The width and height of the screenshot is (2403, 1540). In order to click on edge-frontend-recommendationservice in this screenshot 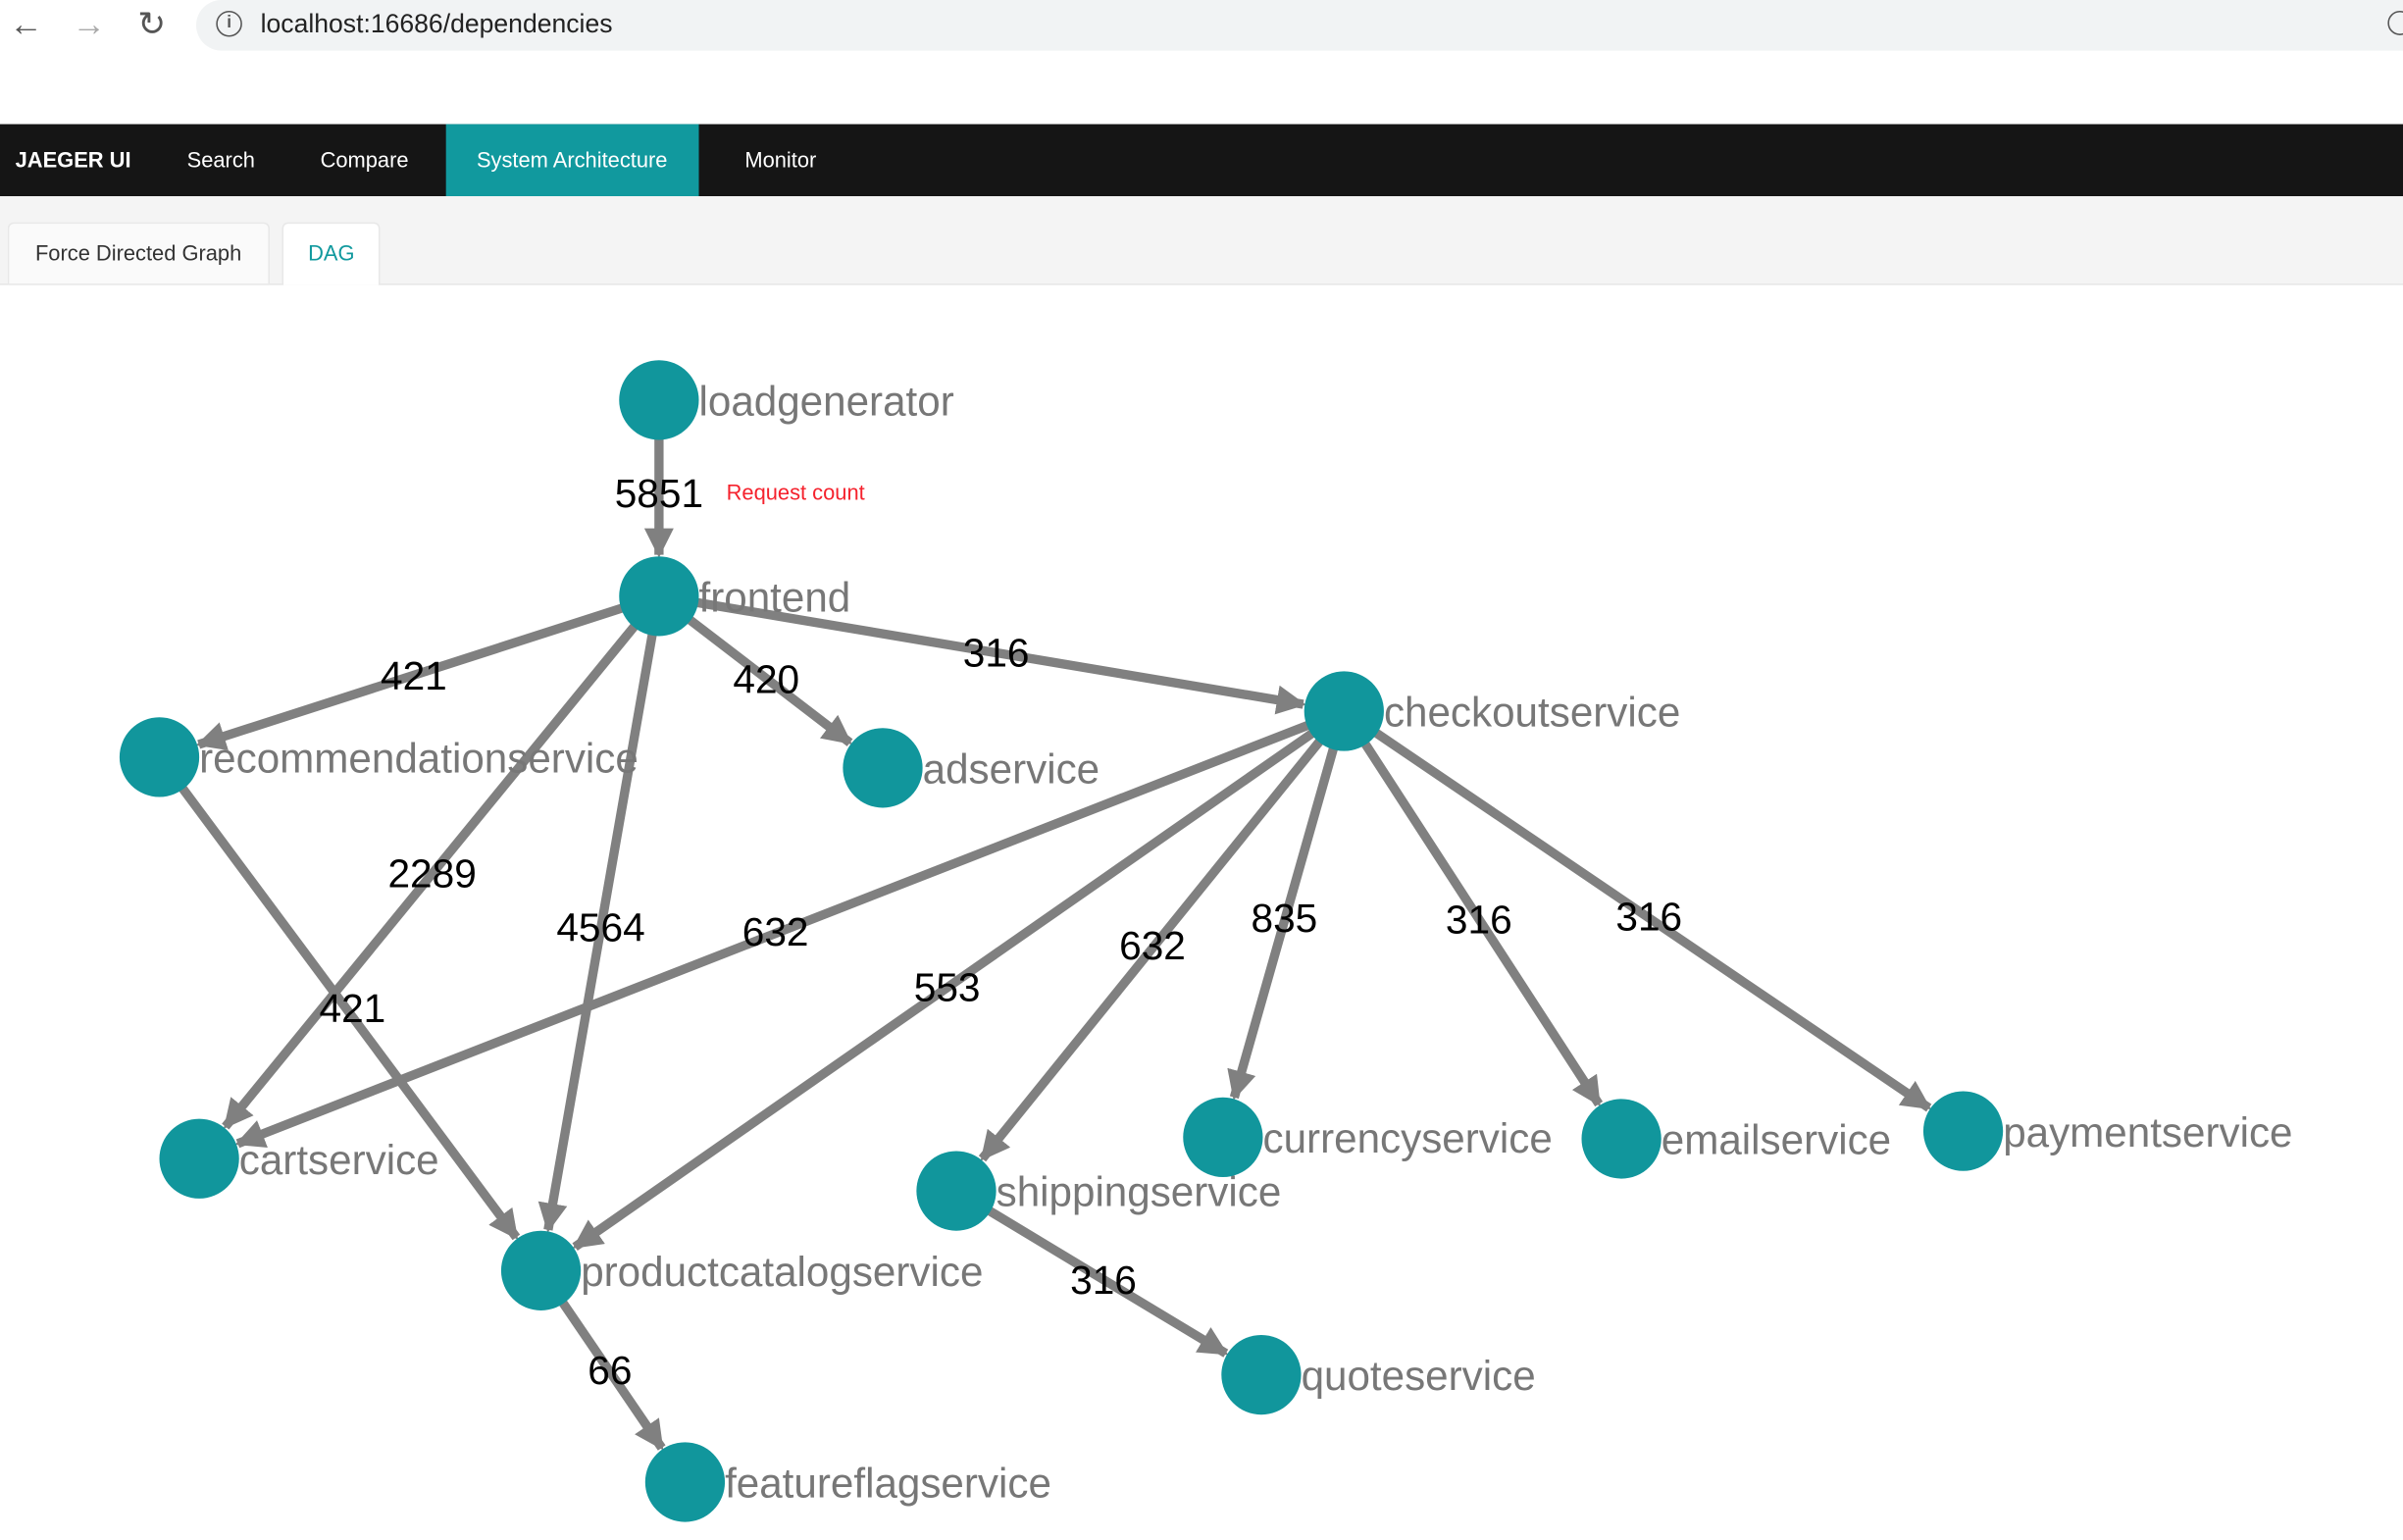, I will do `click(410, 676)`.